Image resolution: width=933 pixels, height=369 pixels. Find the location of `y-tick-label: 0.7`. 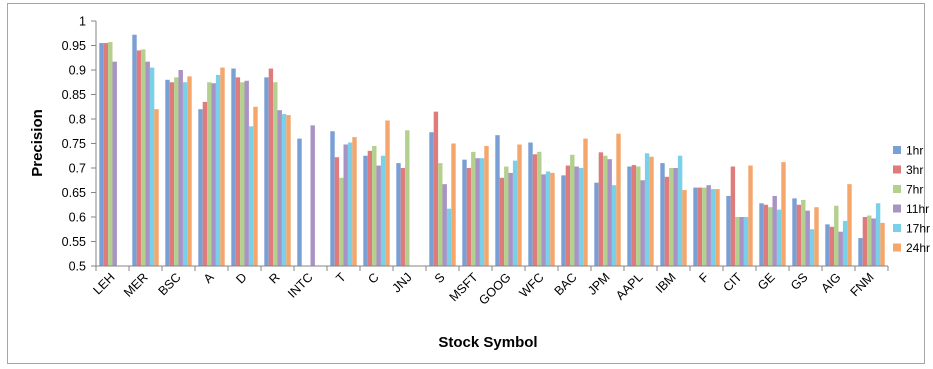

y-tick-label: 0.7 is located at coordinates (77, 169).